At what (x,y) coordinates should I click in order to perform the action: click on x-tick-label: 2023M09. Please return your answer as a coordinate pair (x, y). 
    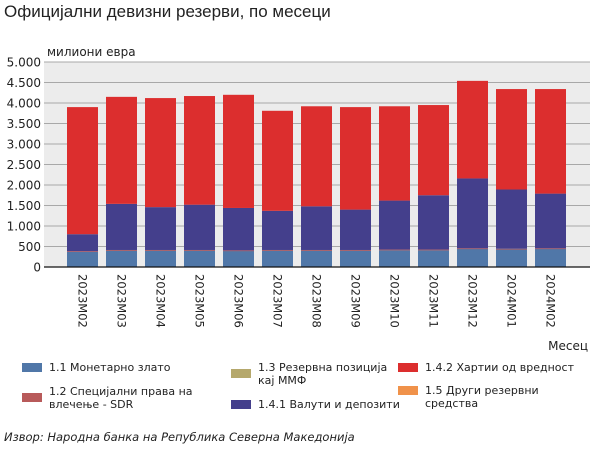
    Looking at the image, I should click on (356, 301).